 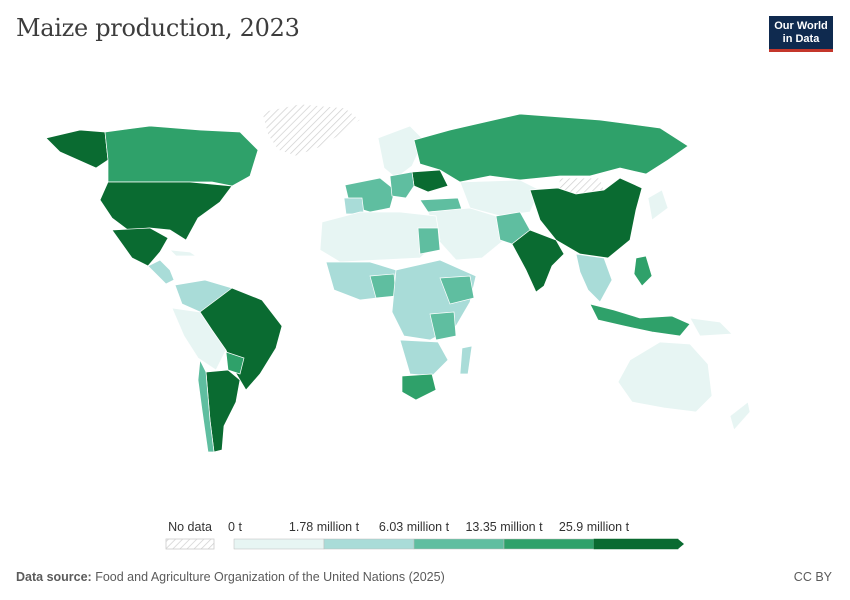 What do you see at coordinates (235, 363) in the screenshot?
I see `region-paraguay` at bounding box center [235, 363].